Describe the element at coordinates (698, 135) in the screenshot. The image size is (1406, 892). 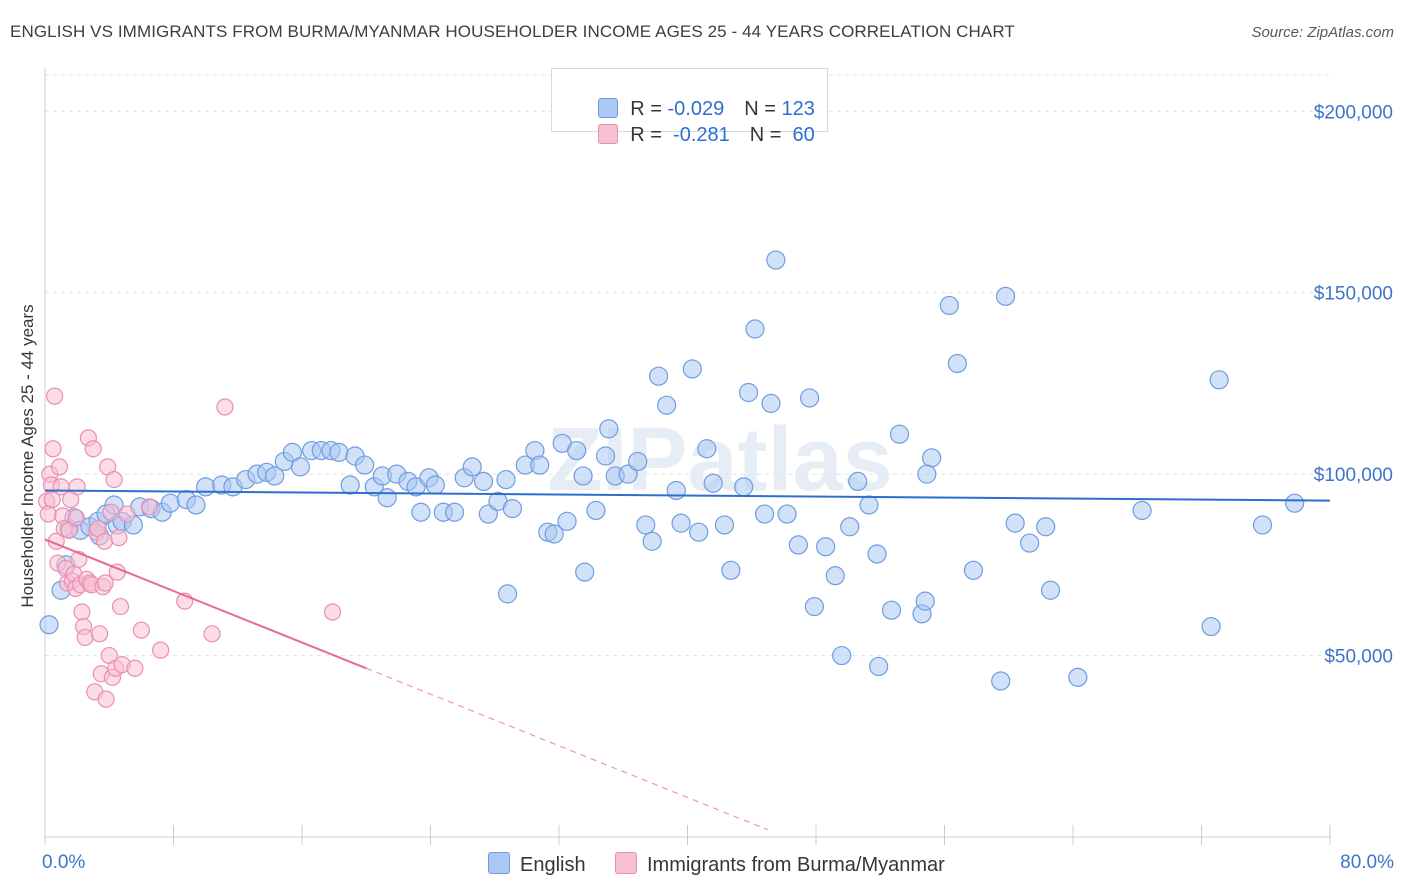
I see `r-value-burma: -0.281` at that location.